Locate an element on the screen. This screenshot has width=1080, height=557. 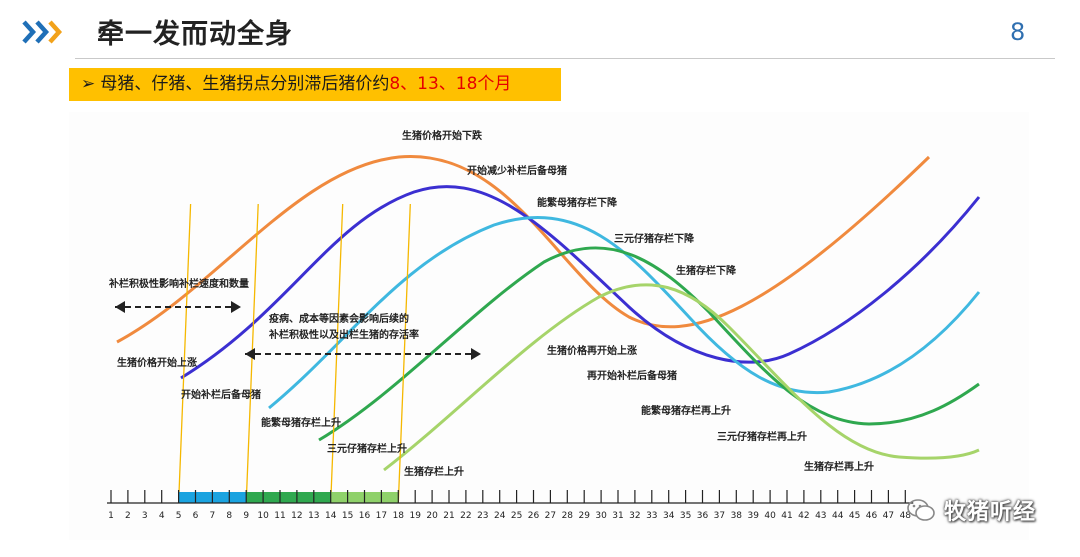
disease-arrow is located at coordinates (363, 354).